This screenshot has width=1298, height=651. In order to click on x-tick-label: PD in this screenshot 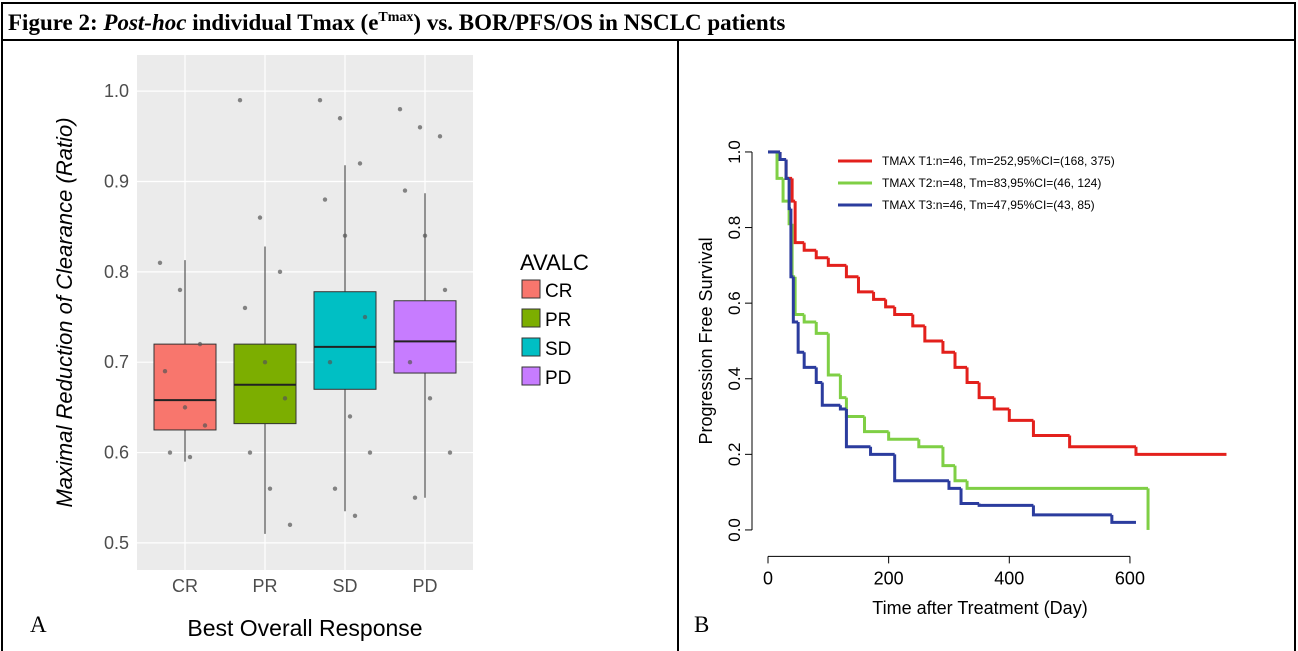, I will do `click(424, 586)`.